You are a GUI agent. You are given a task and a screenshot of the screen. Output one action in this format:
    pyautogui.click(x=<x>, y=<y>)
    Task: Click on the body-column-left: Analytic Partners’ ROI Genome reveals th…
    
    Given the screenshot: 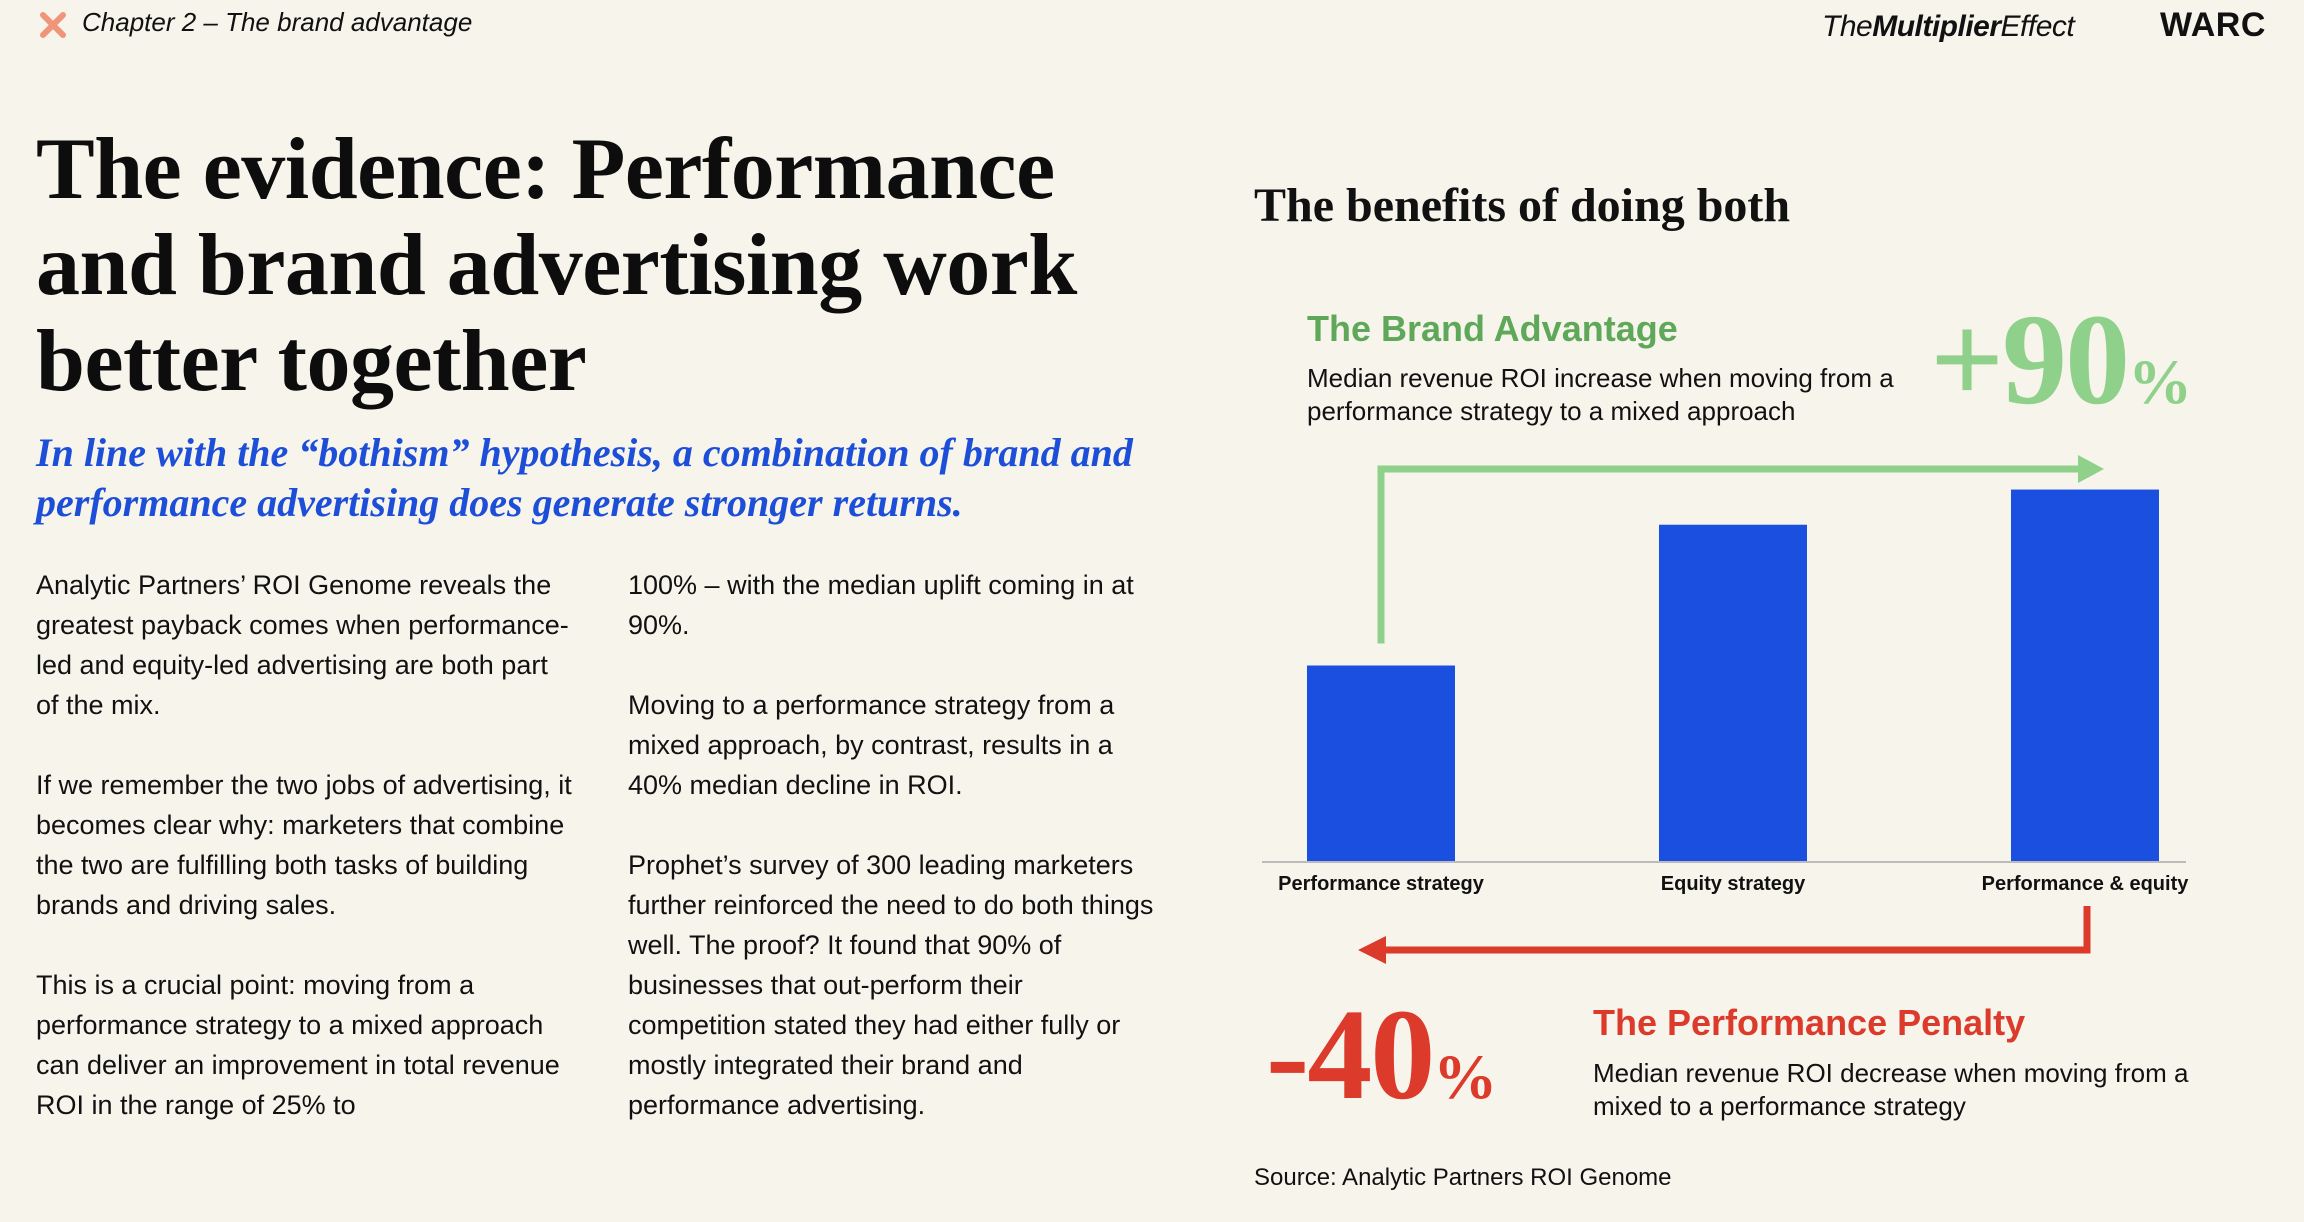 What is the action you would take?
    pyautogui.click(x=306, y=865)
    